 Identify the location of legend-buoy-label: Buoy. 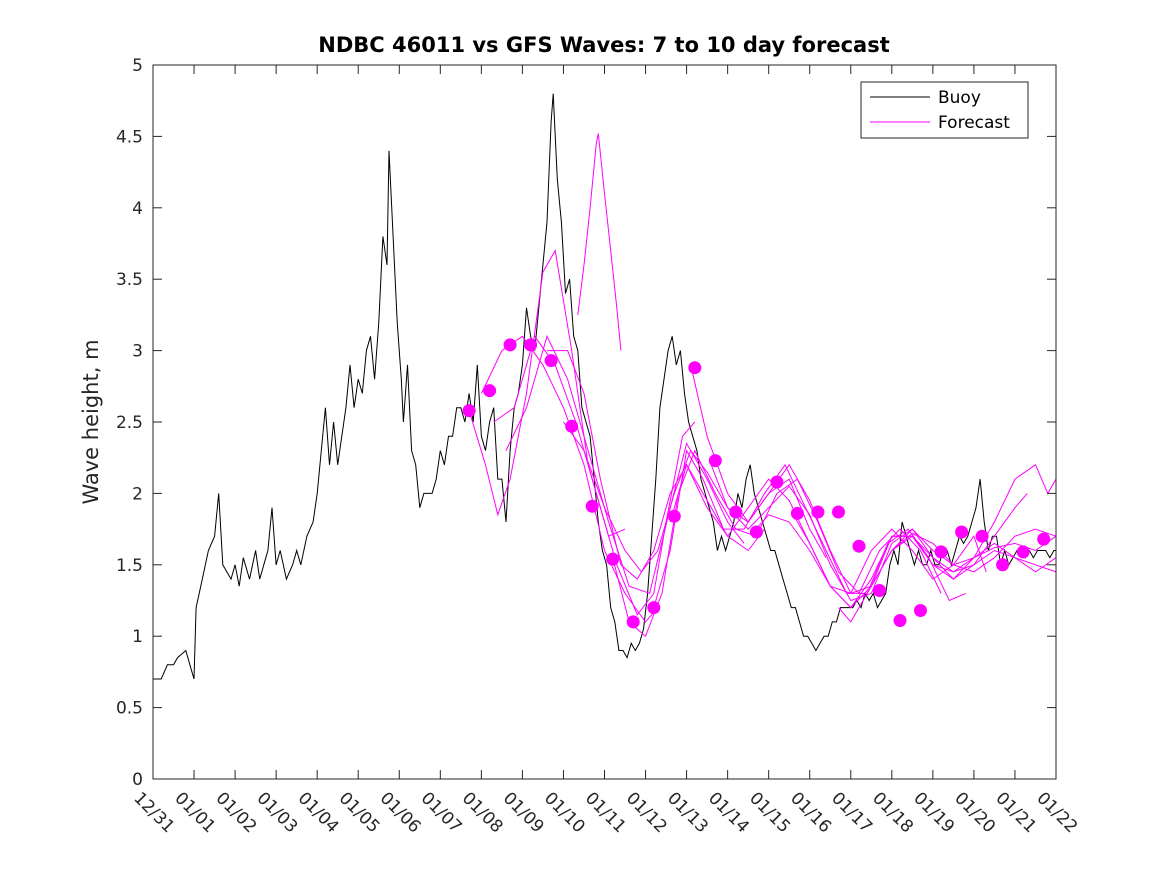
(959, 98).